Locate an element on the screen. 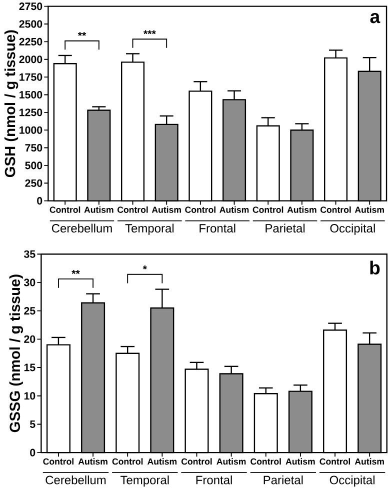 The image size is (388, 488). y-tick-label: 1000 is located at coordinates (31, 130).